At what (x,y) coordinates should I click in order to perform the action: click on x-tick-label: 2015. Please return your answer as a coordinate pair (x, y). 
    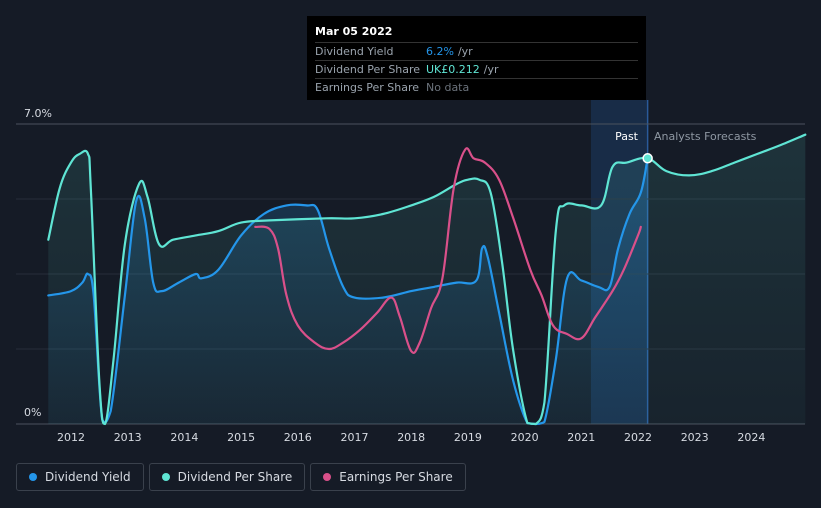
    Looking at the image, I should click on (241, 437).